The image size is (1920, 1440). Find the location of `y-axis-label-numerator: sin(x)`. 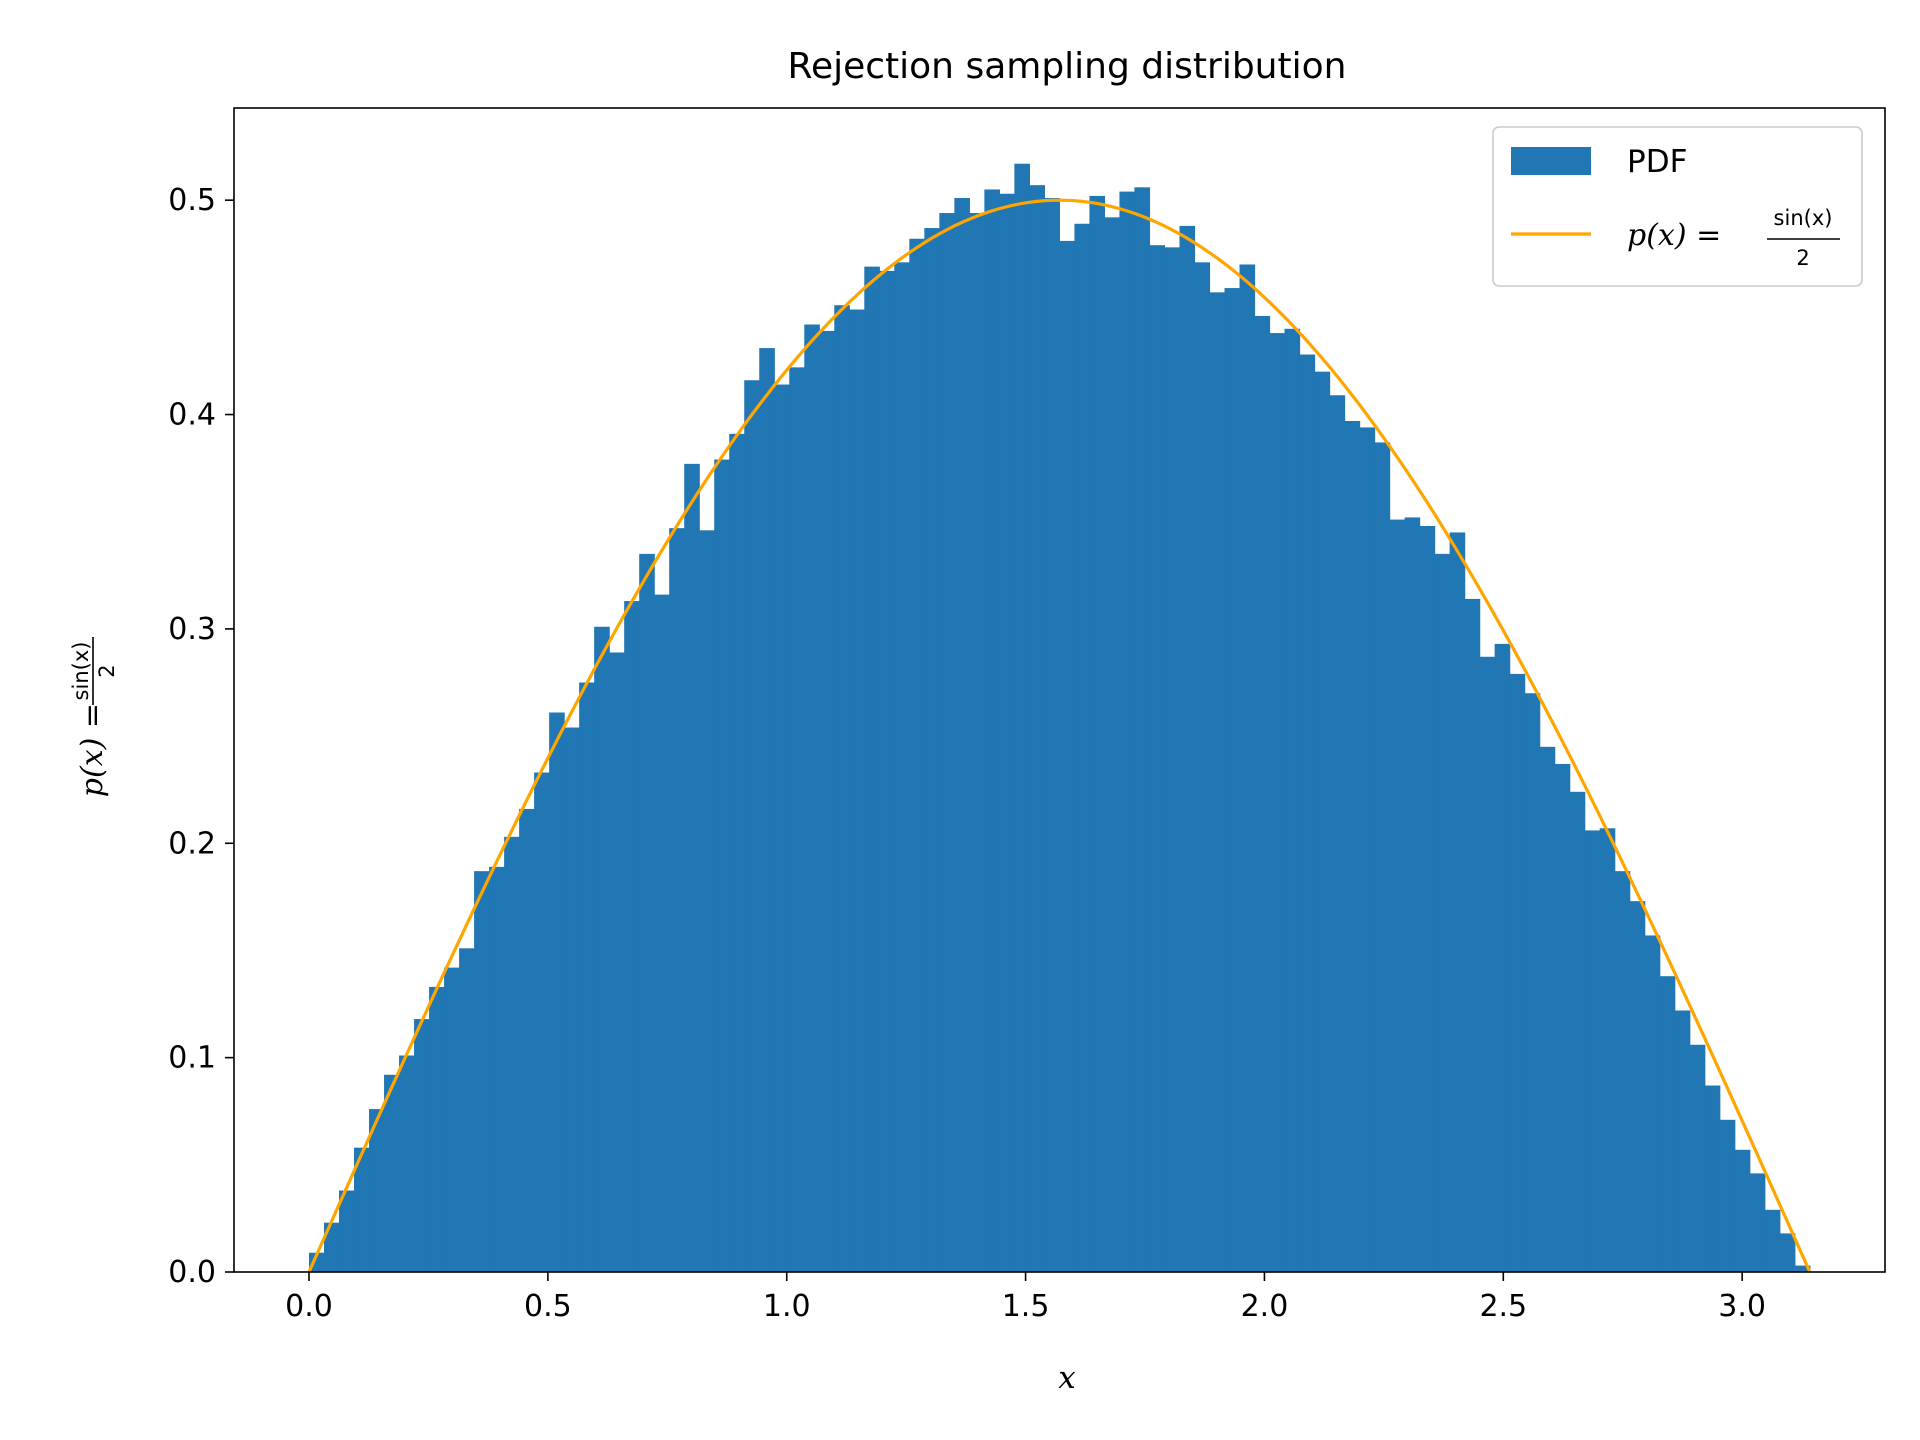

y-axis-label-numerator: sin(x) is located at coordinates (81, 671).